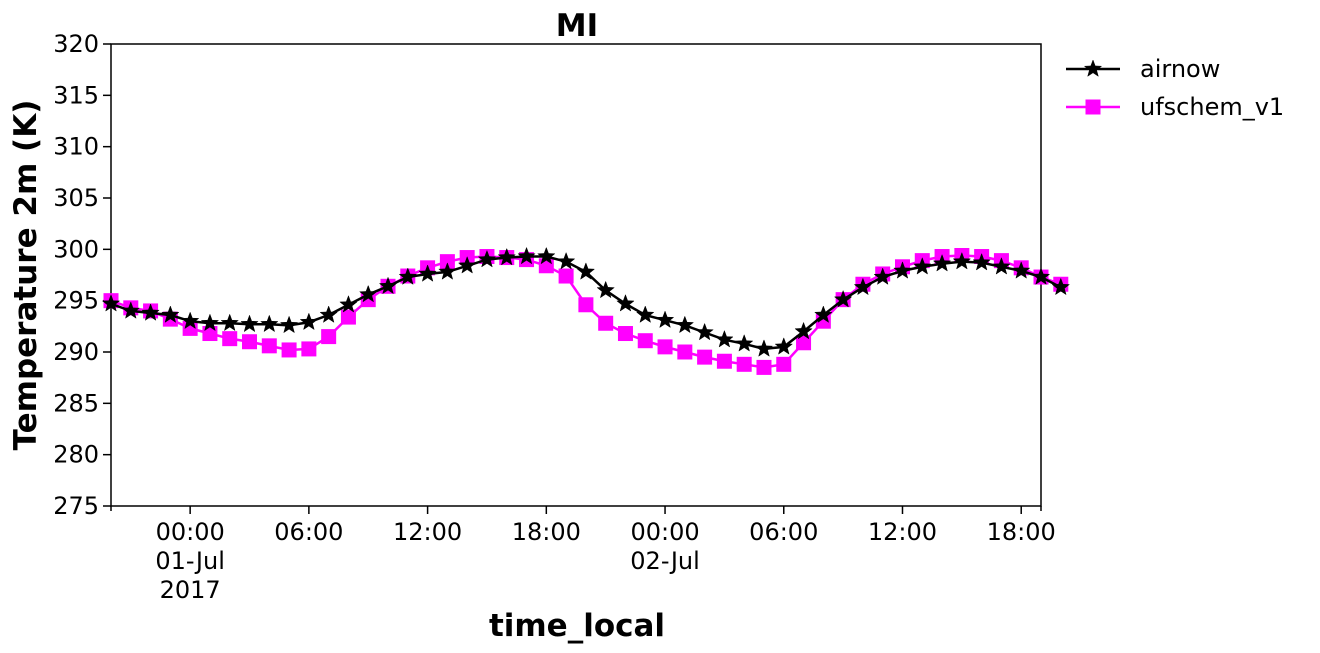  What do you see at coordinates (76, 249) in the screenshot?
I see `y-tick-label: 300` at bounding box center [76, 249].